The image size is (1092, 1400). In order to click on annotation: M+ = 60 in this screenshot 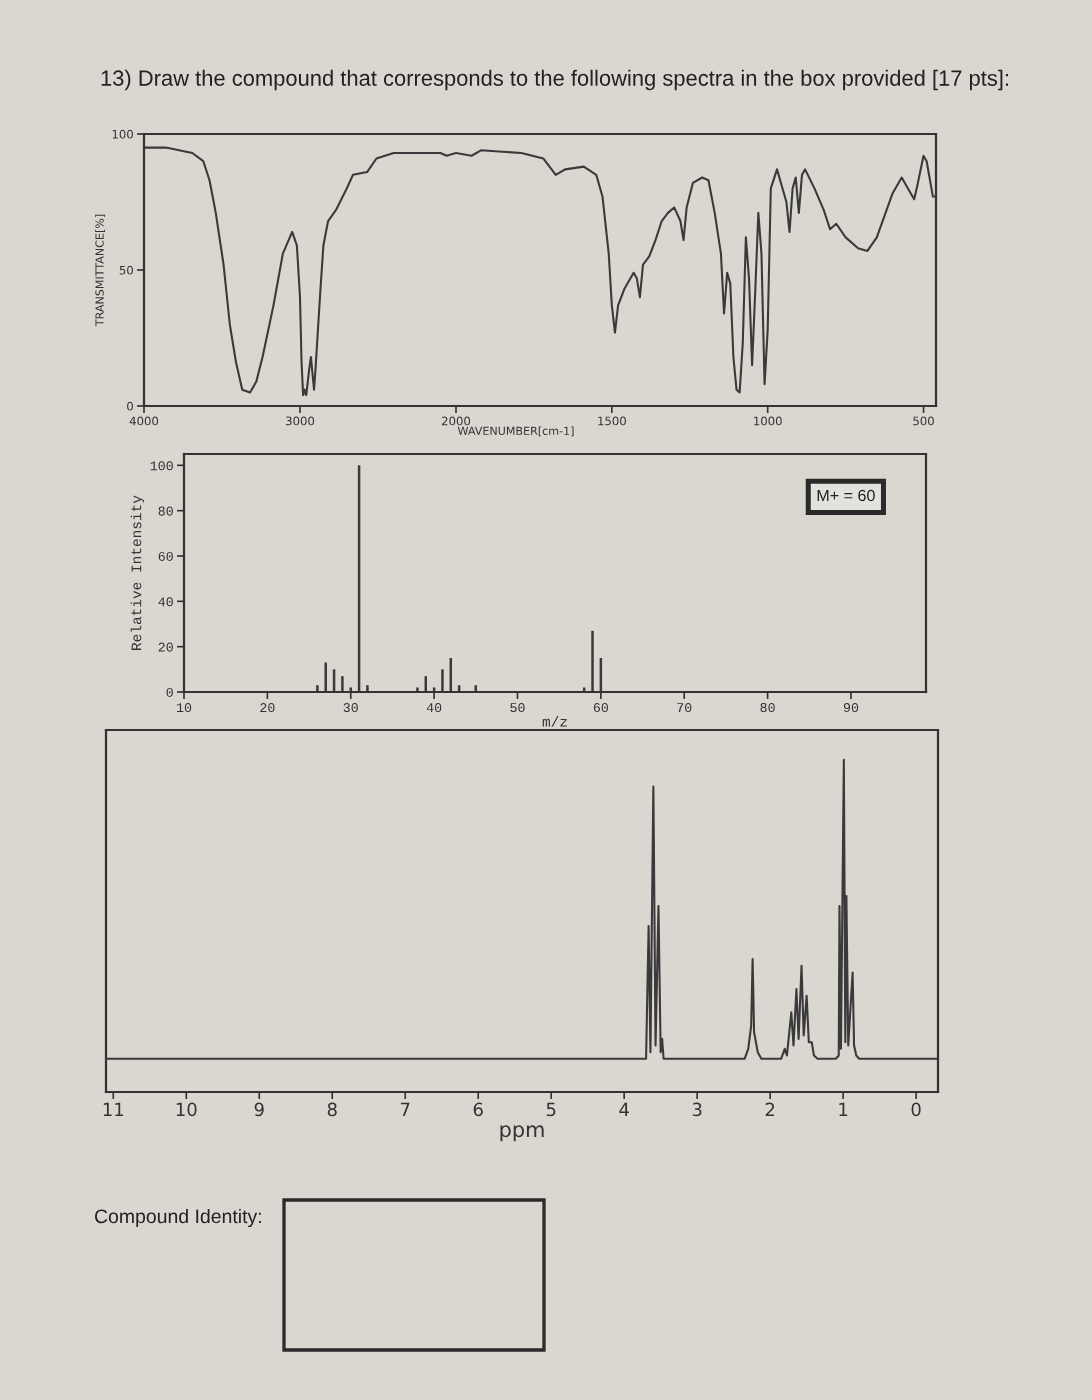, I will do `click(846, 495)`.